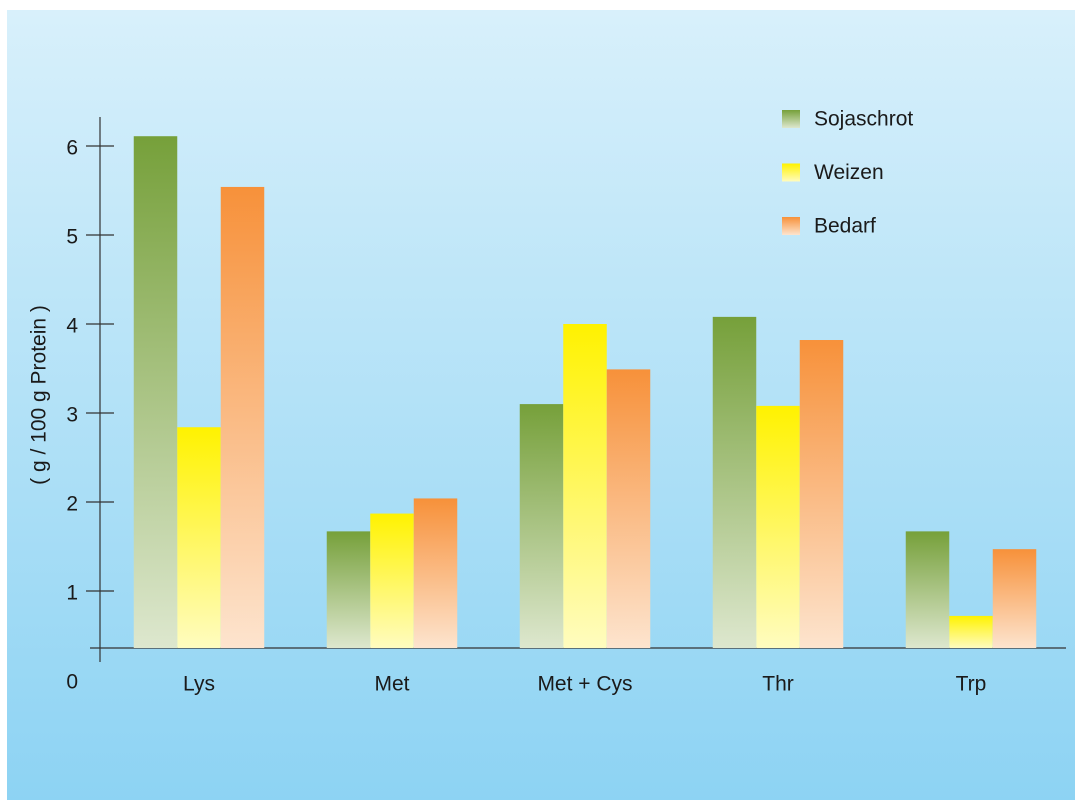 This screenshot has height=807, width=1082. Describe the element at coordinates (391, 684) in the screenshot. I see `x-tick-label: Met` at that location.